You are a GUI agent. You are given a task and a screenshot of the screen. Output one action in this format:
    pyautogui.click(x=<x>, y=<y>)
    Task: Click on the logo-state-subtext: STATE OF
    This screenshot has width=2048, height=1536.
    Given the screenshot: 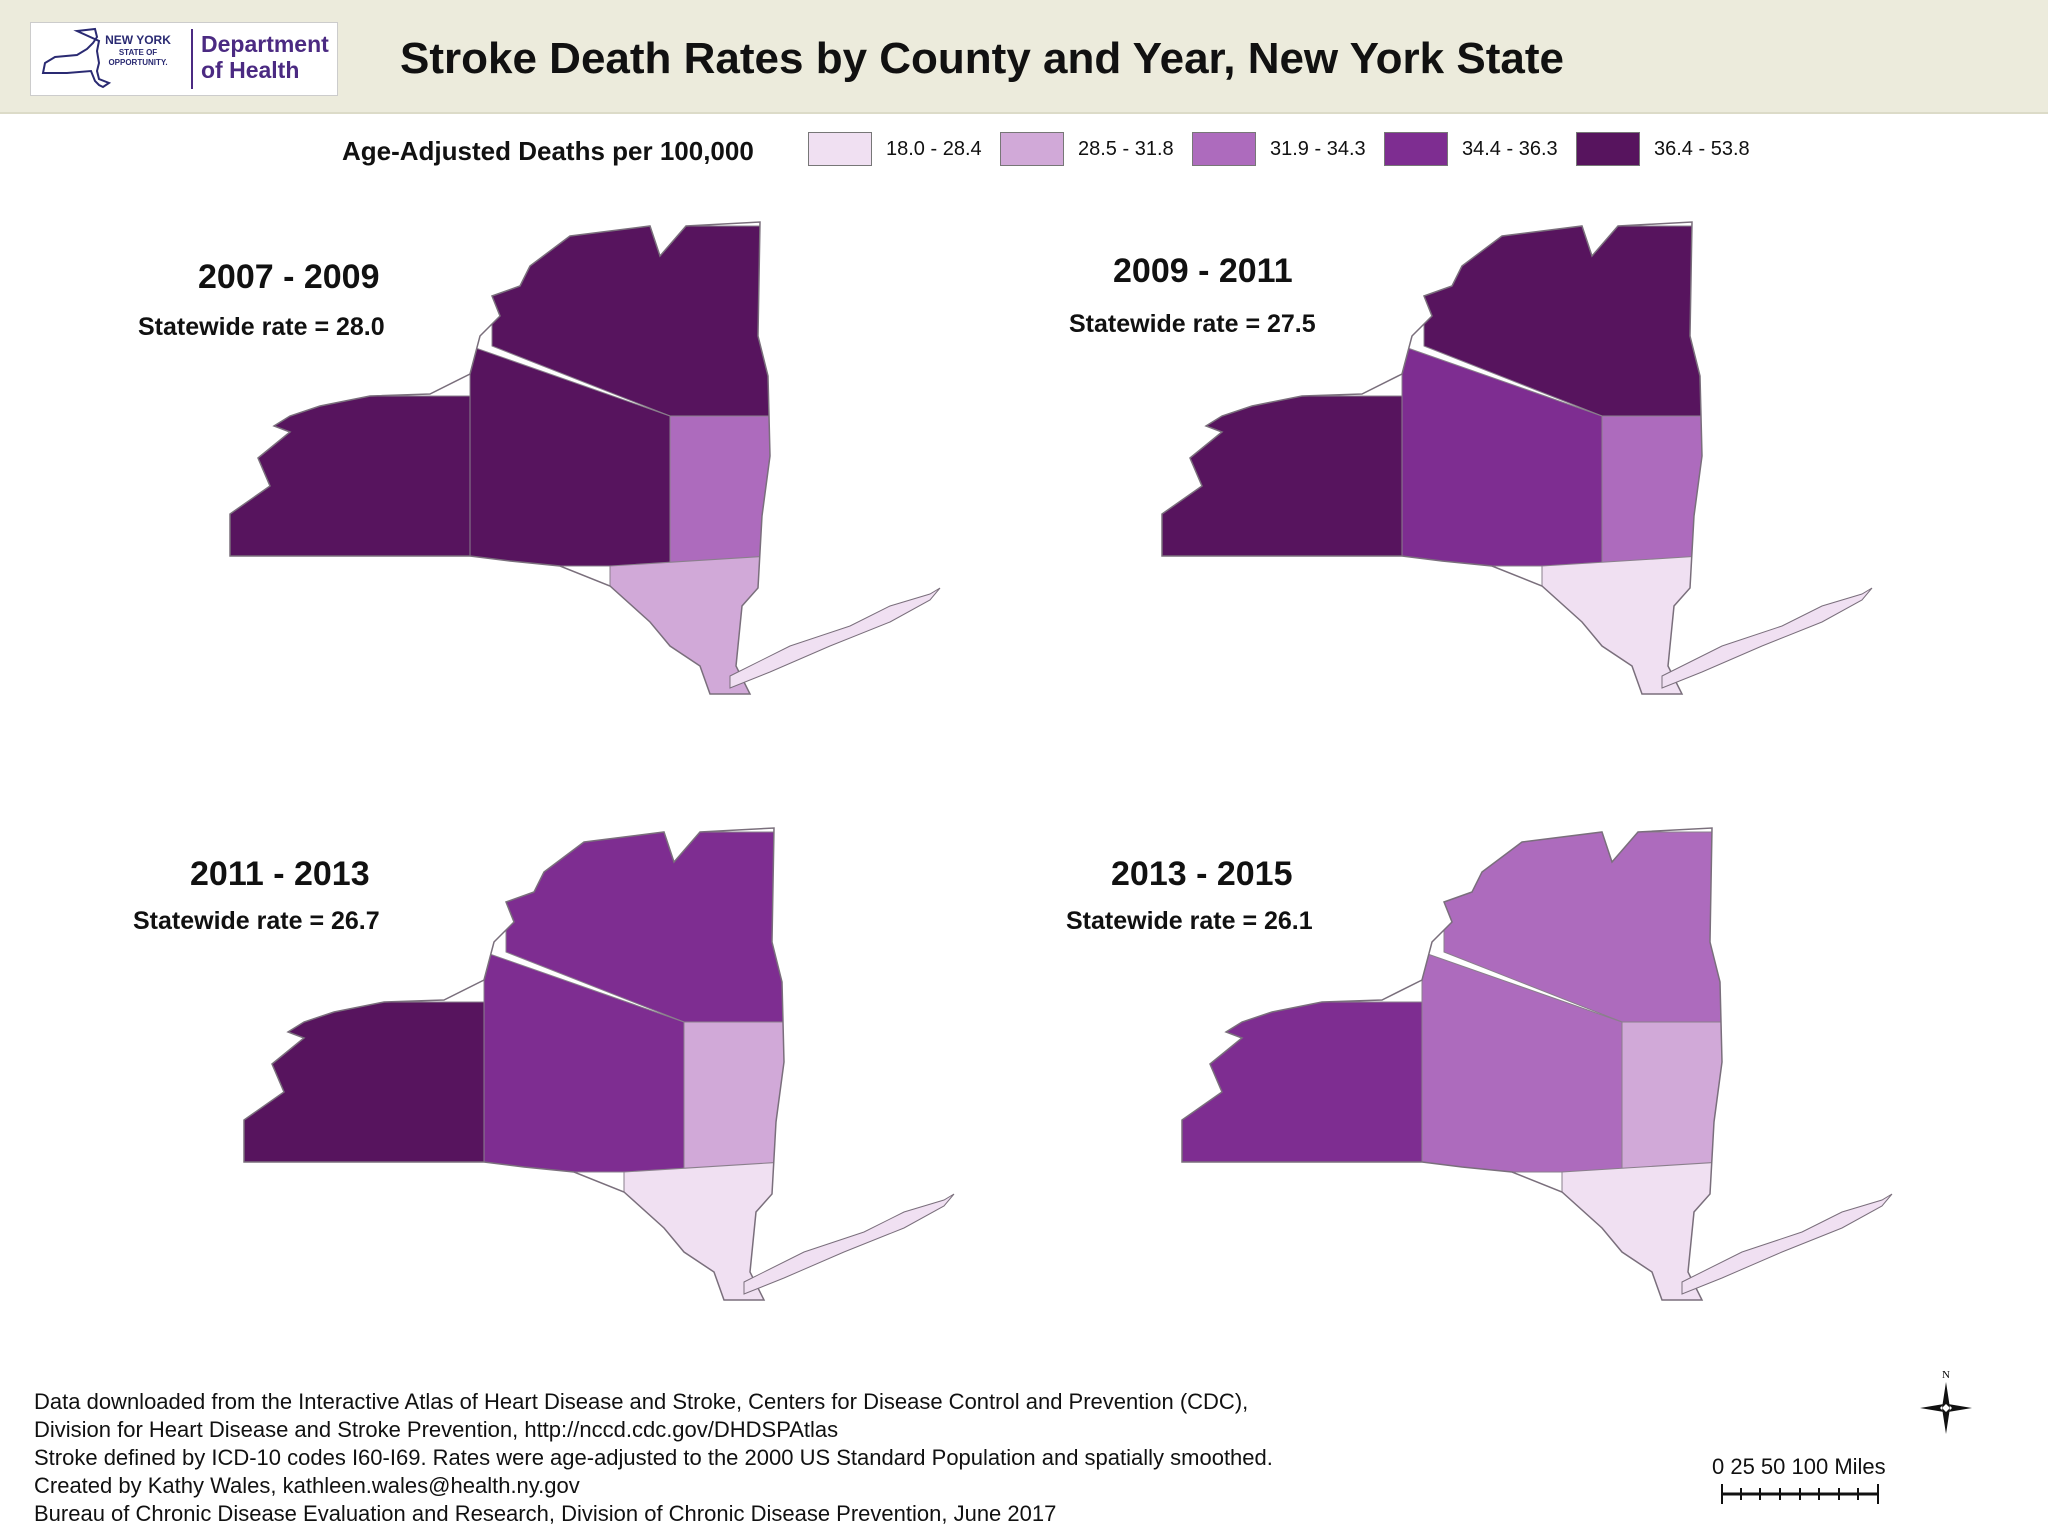 What is the action you would take?
    pyautogui.click(x=138, y=52)
    